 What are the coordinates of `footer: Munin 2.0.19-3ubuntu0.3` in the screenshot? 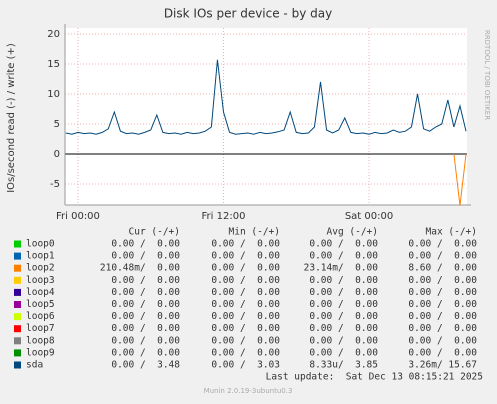 It's located at (248, 391).